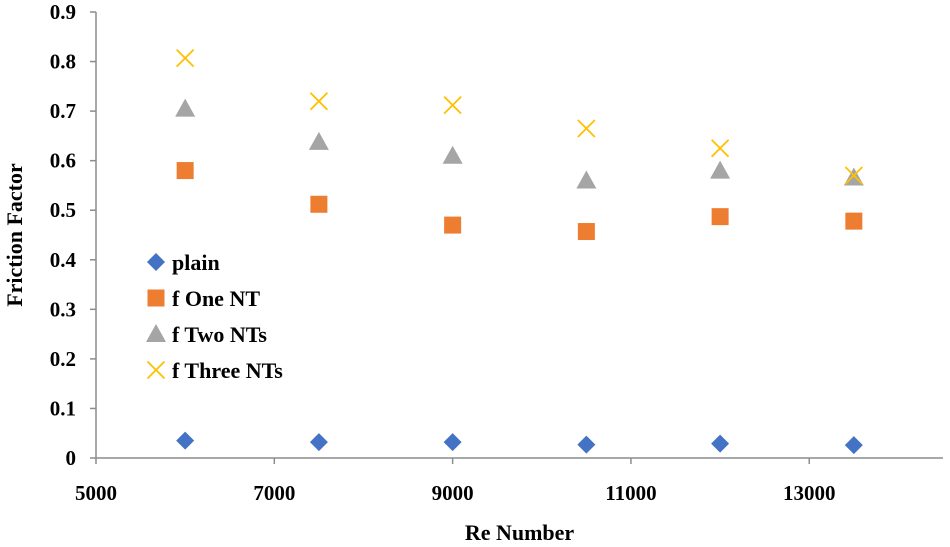  Describe the element at coordinates (63, 12) in the screenshot. I see `y-tick-label: 0.9` at that location.